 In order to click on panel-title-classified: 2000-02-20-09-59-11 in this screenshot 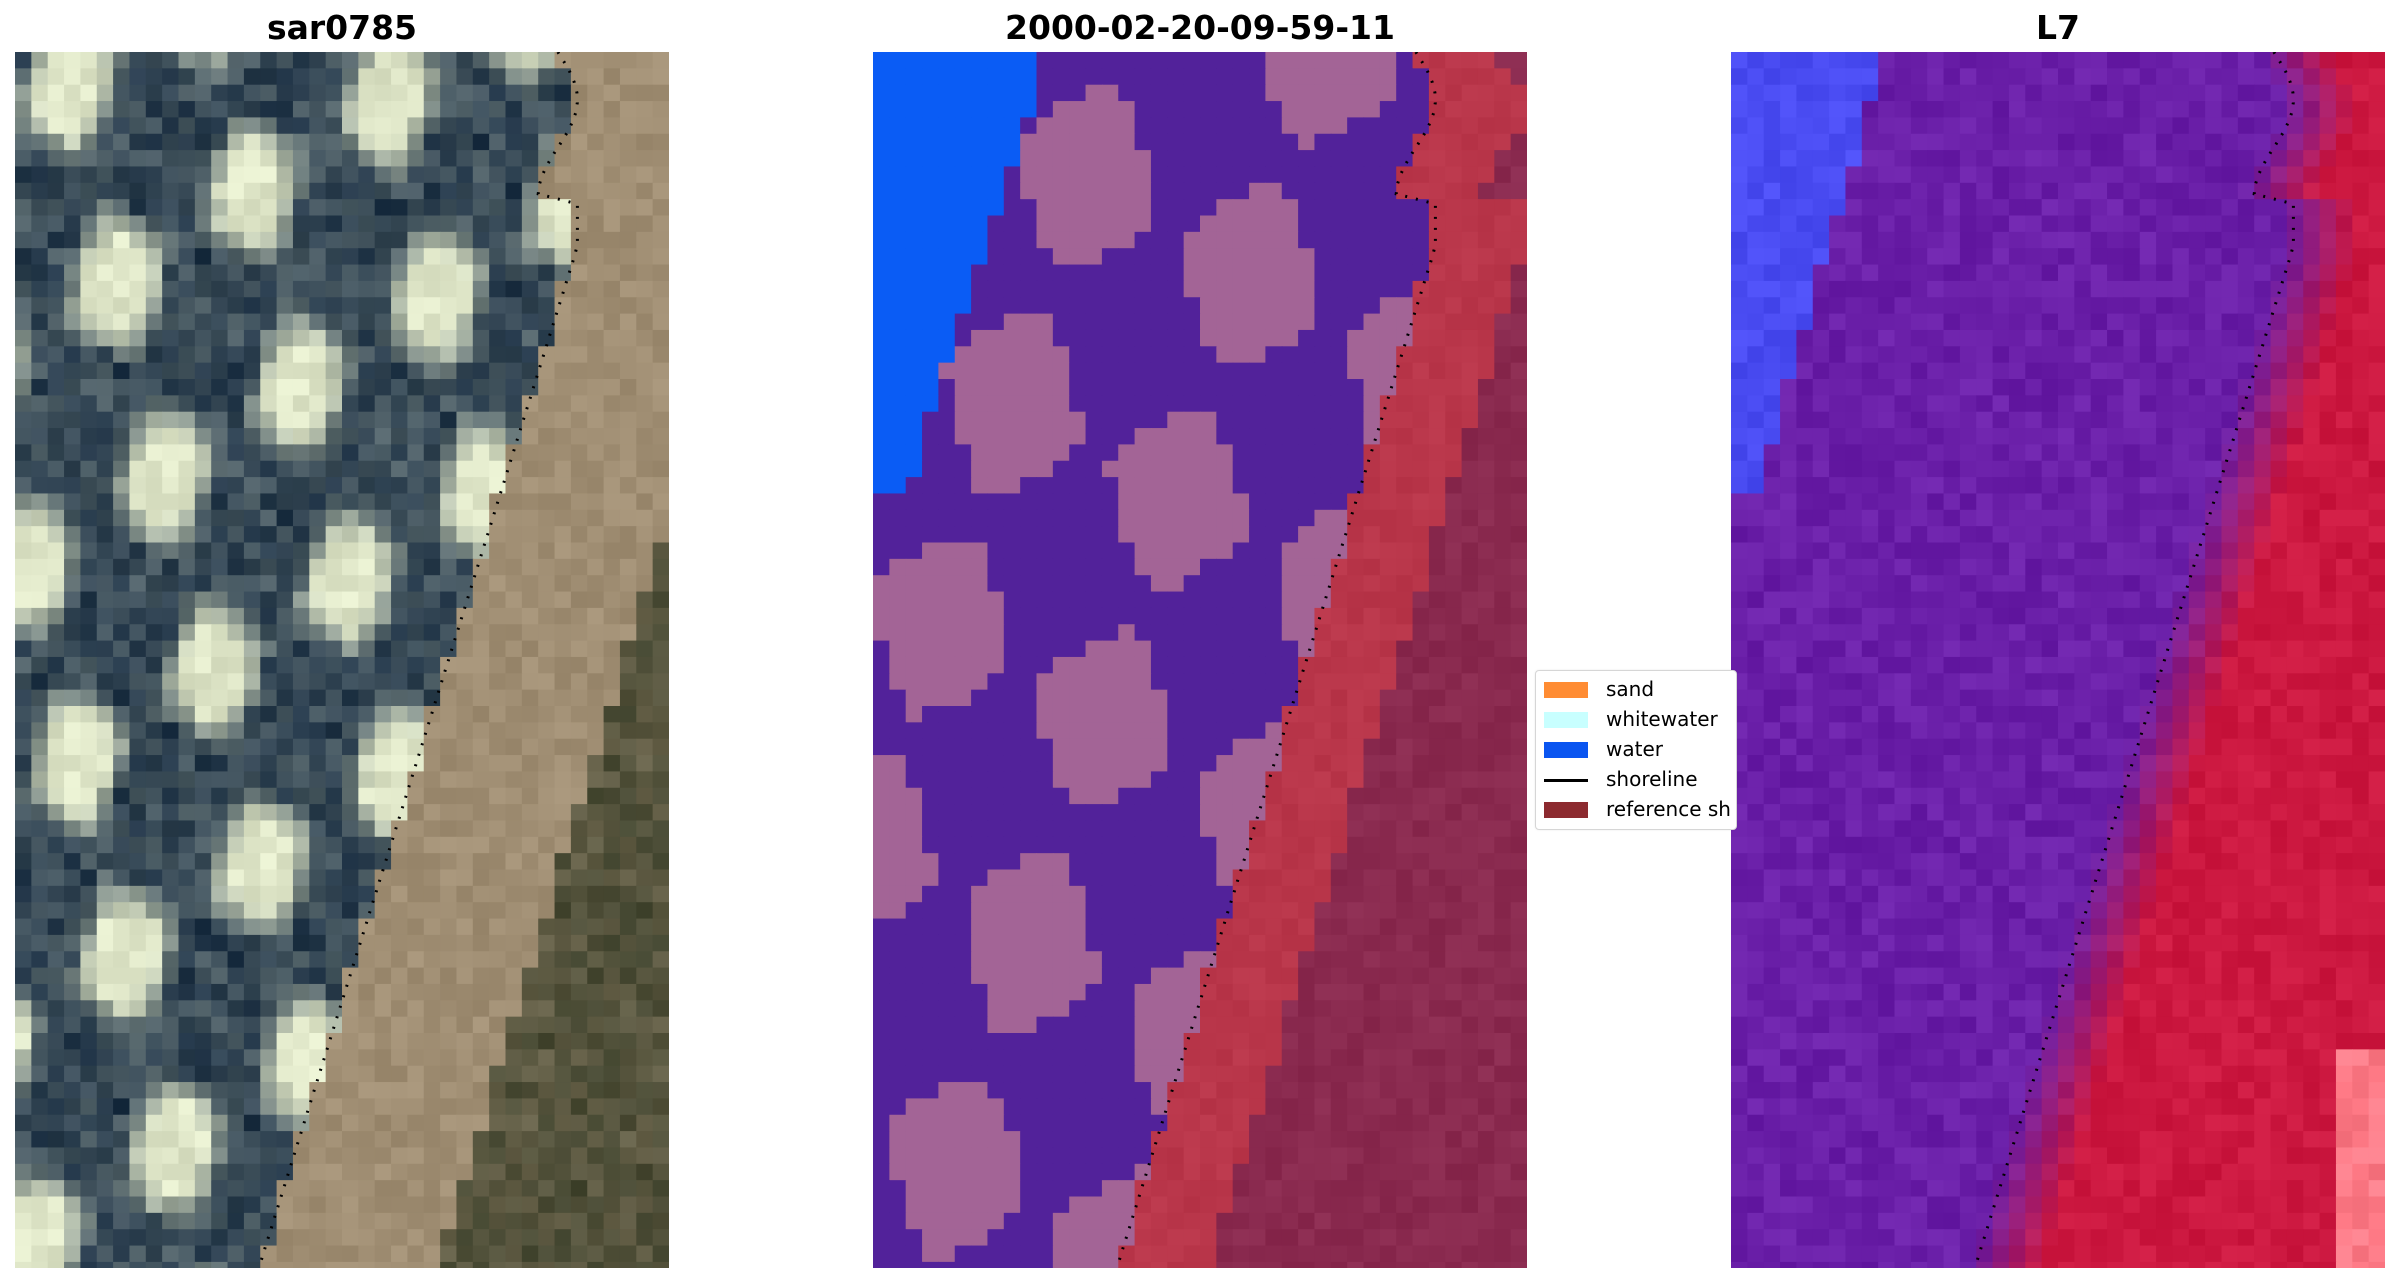, I will do `click(1200, 27)`.